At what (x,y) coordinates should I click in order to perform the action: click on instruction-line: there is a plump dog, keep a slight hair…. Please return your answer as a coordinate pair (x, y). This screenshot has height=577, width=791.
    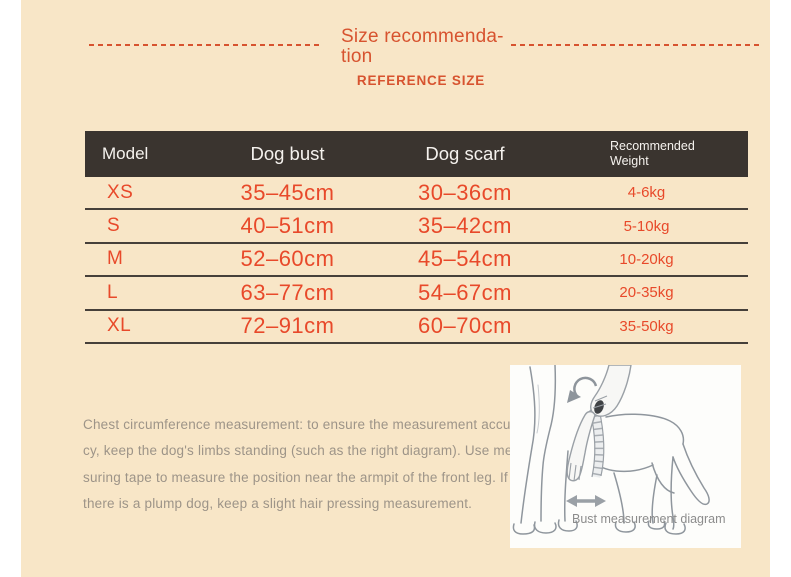
    Looking at the image, I should click on (278, 503).